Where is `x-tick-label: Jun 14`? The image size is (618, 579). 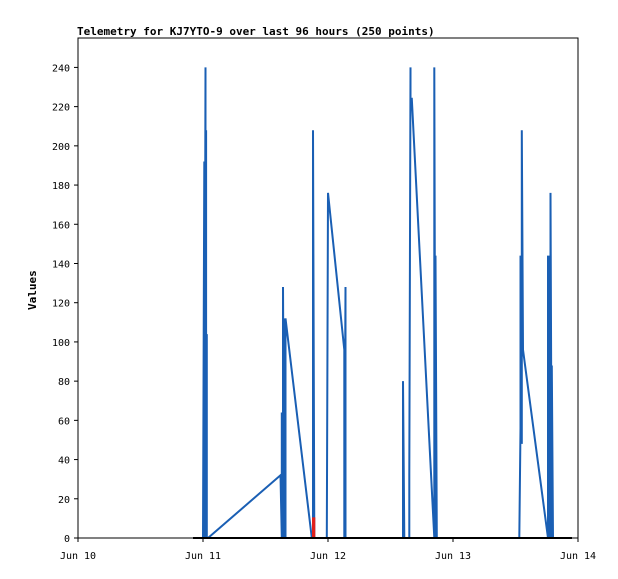 x-tick-label: Jun 14 is located at coordinates (578, 556).